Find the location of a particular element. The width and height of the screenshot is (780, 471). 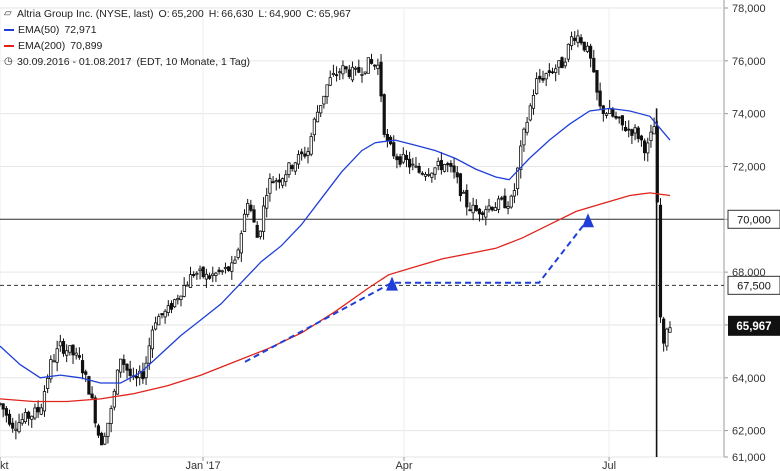

ohlc-open-value: 65,200 is located at coordinates (187, 14).